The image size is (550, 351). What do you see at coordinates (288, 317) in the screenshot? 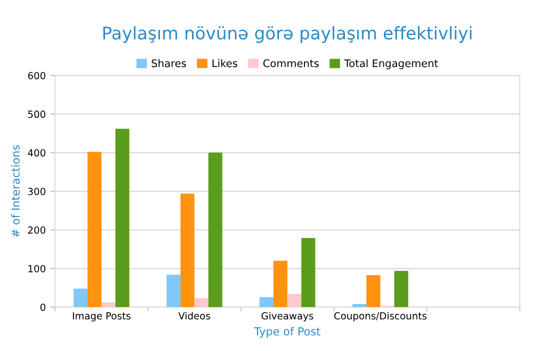
I see `x-tick-label: Giveaways` at bounding box center [288, 317].